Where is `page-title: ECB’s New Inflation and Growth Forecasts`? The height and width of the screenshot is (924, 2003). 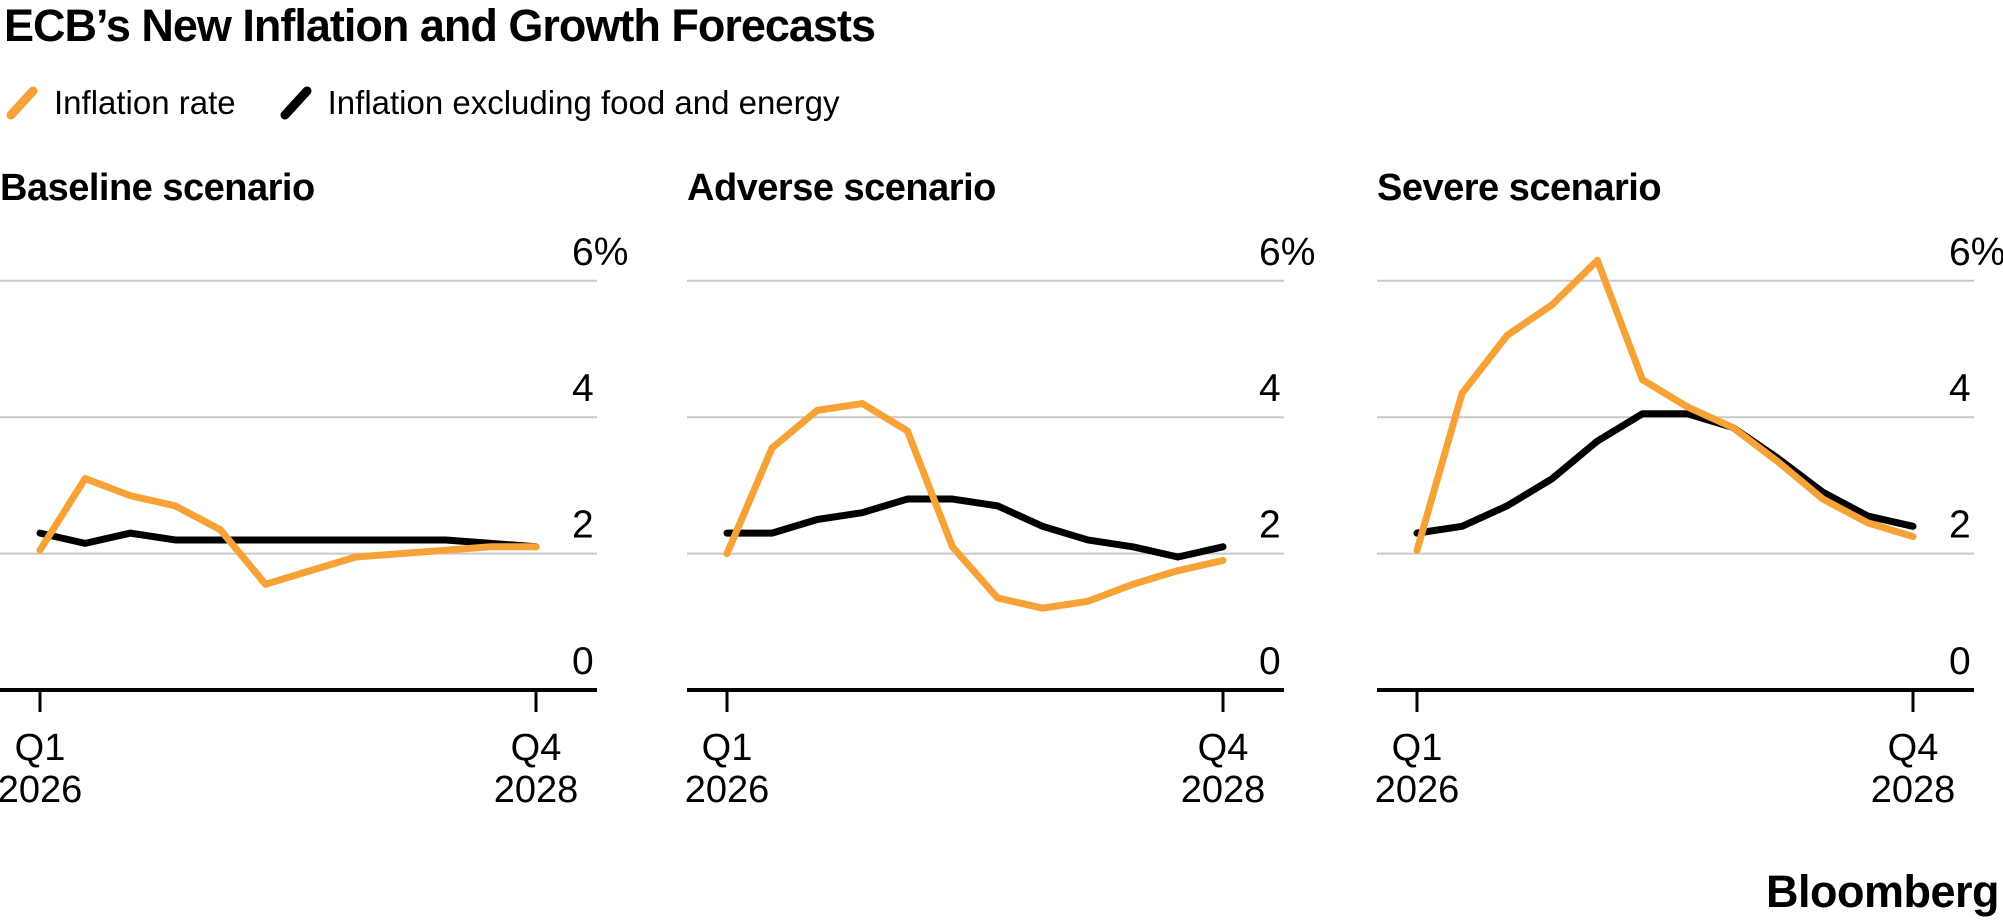 page-title: ECB’s New Inflation and Growth Forecasts is located at coordinates (440, 25).